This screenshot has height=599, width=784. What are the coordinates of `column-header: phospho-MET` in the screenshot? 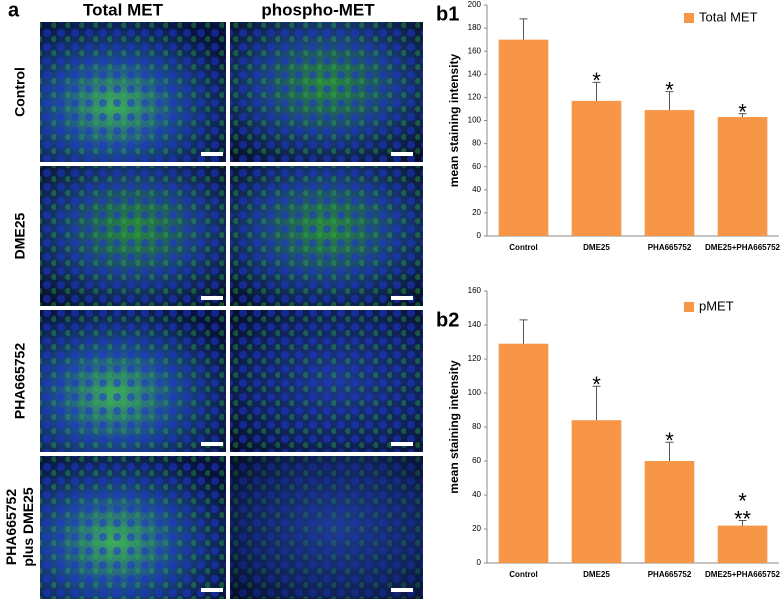 It's located at (318, 9).